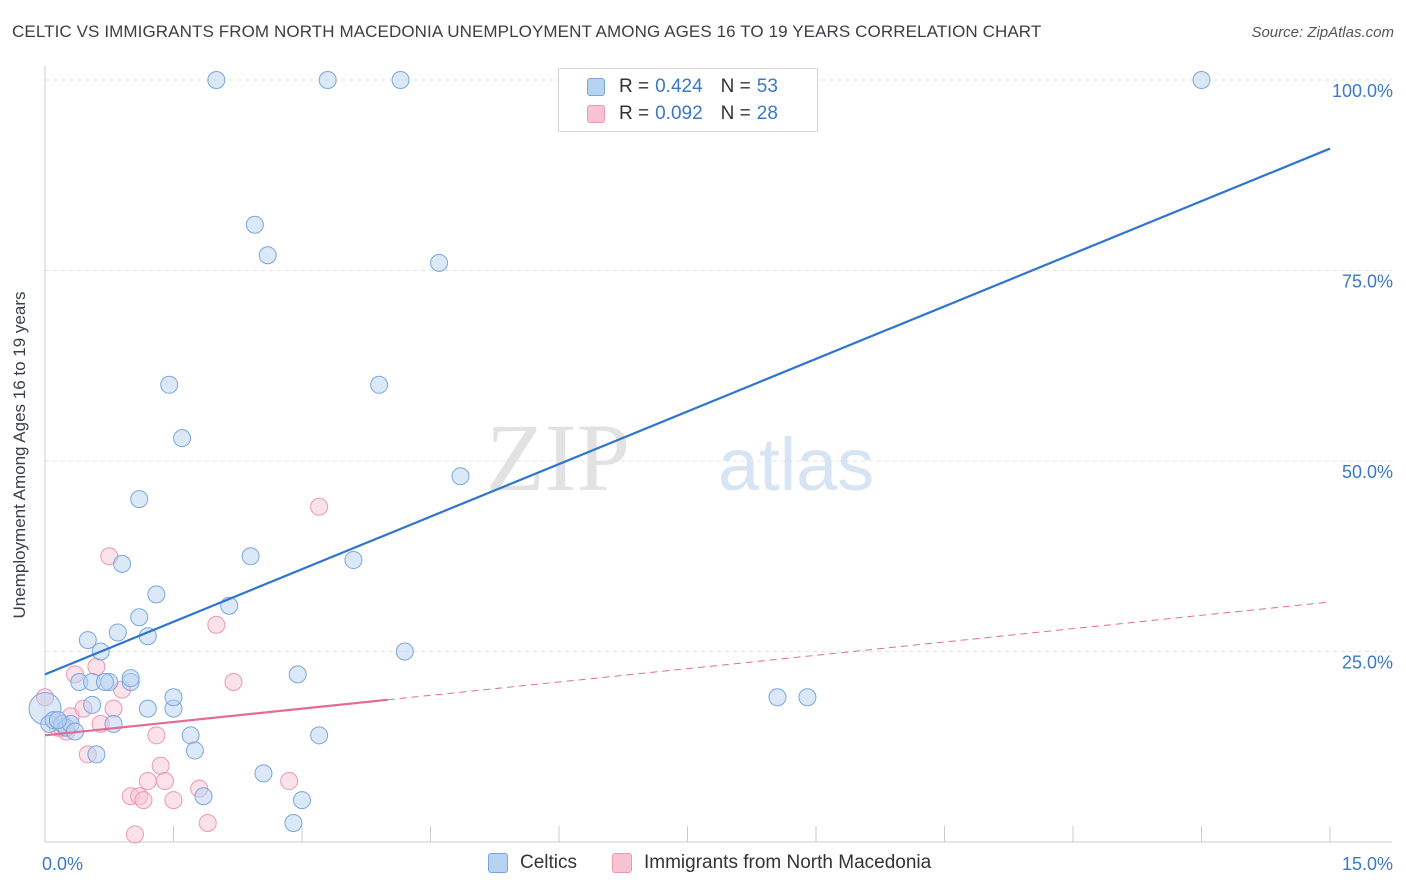  I want to click on y-axis-label: Unemployment Among Ages 16 to 19 years, so click(19, 455).